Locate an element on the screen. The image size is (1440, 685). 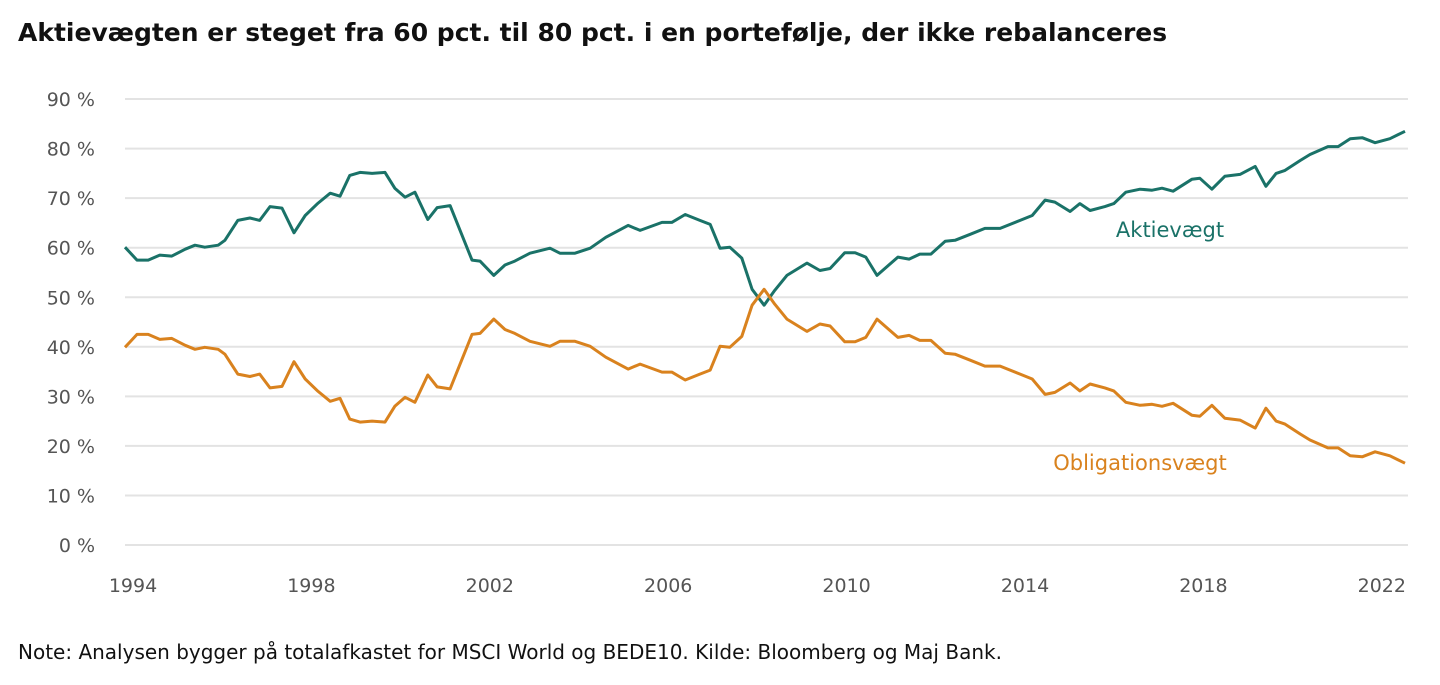
x-tick-label: 2002 is located at coordinates (490, 586).